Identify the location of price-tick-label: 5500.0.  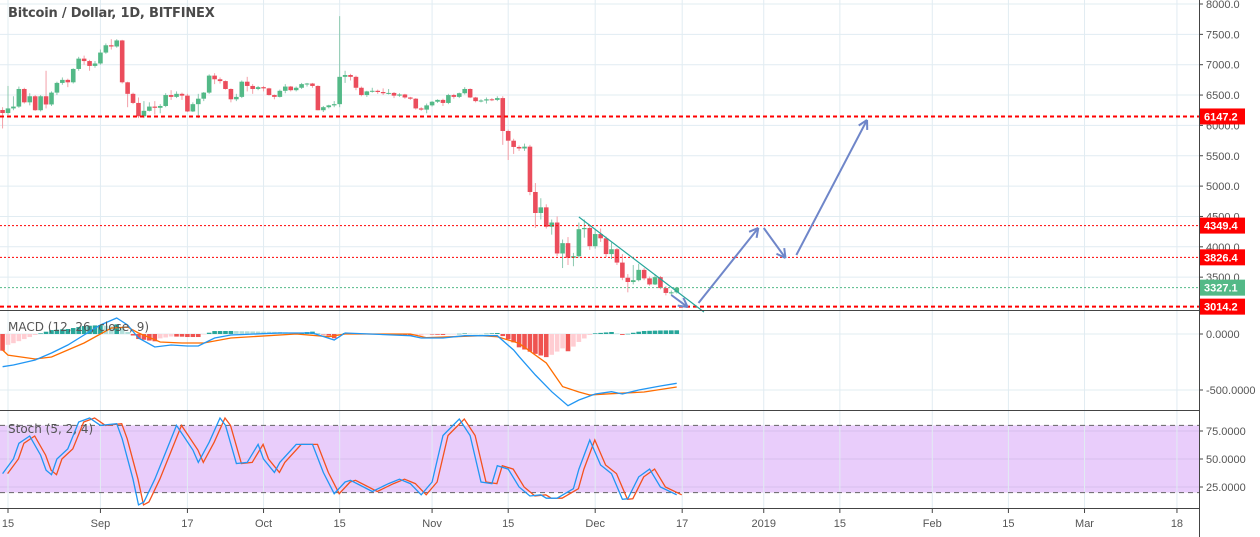
(1223, 157).